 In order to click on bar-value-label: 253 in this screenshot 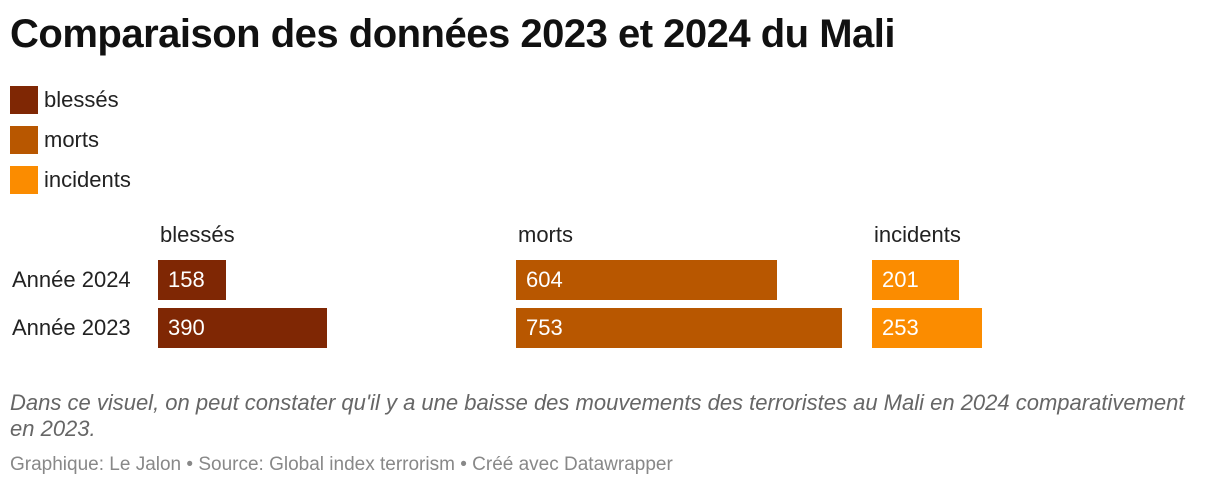, I will do `click(900, 327)`.